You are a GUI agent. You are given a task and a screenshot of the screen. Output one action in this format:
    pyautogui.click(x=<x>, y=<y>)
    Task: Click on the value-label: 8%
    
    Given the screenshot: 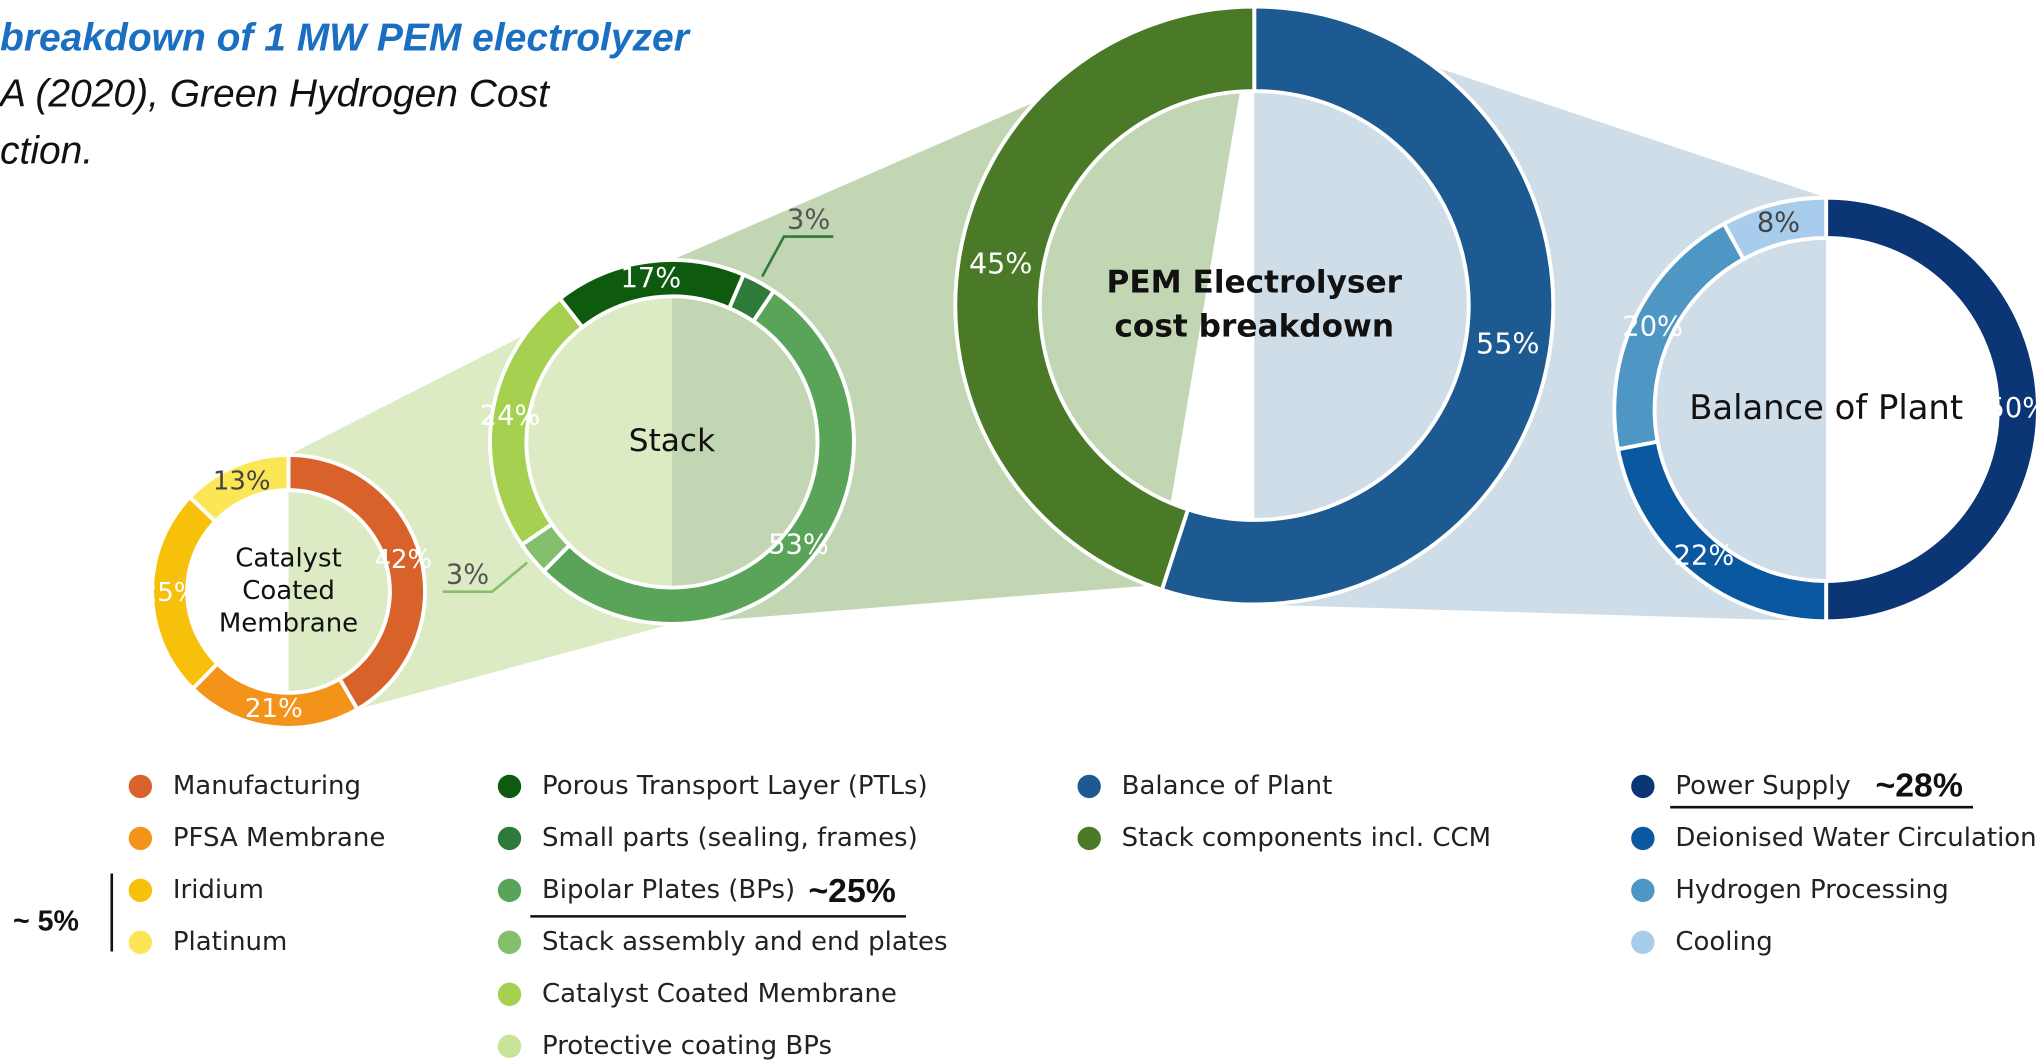 What is the action you would take?
    pyautogui.click(x=1778, y=222)
    